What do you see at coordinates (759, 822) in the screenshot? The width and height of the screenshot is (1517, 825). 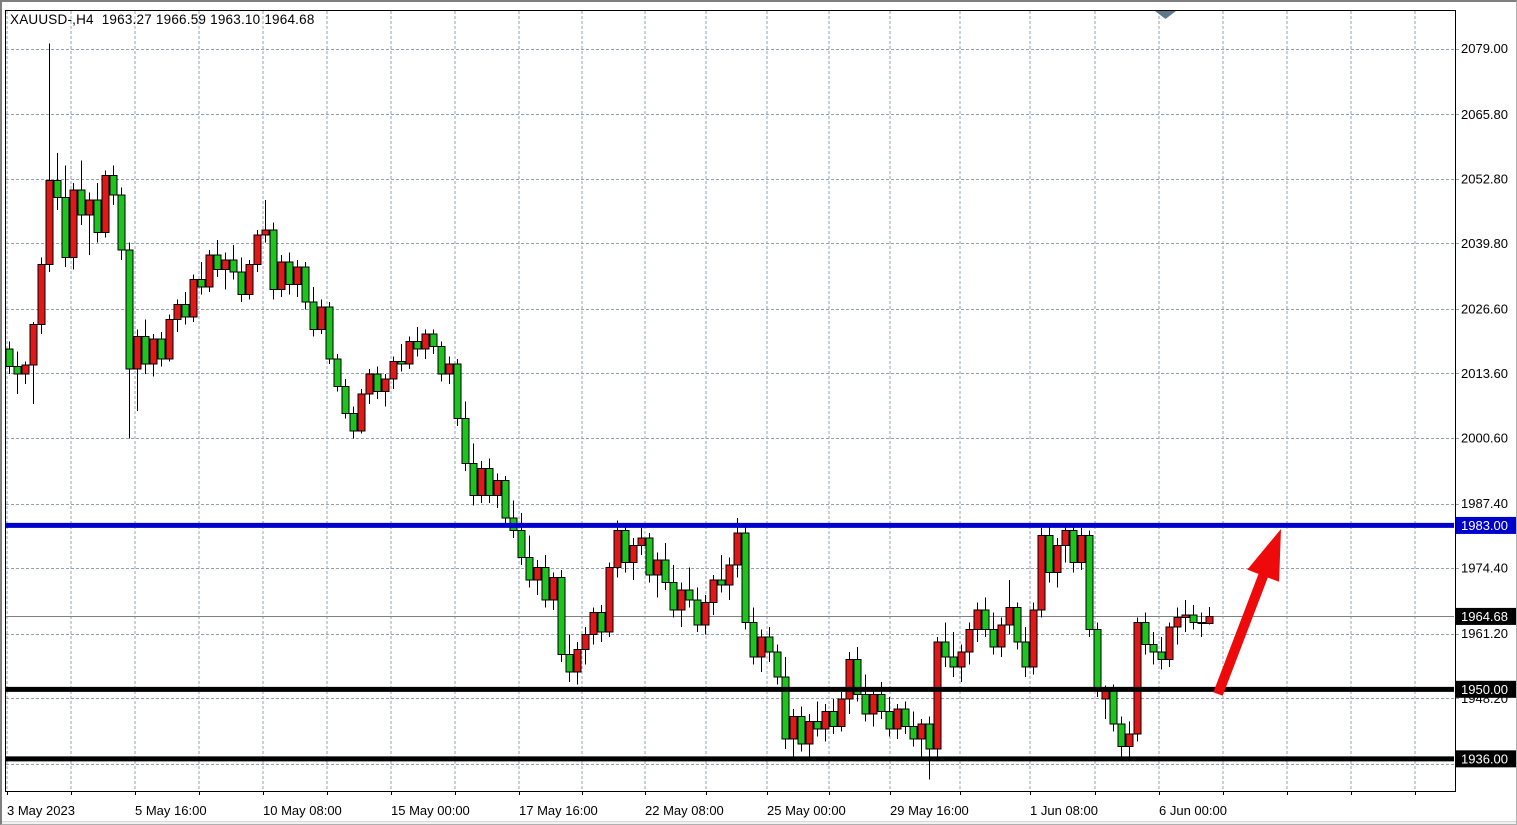 I see `bottom-scroll-strip` at bounding box center [759, 822].